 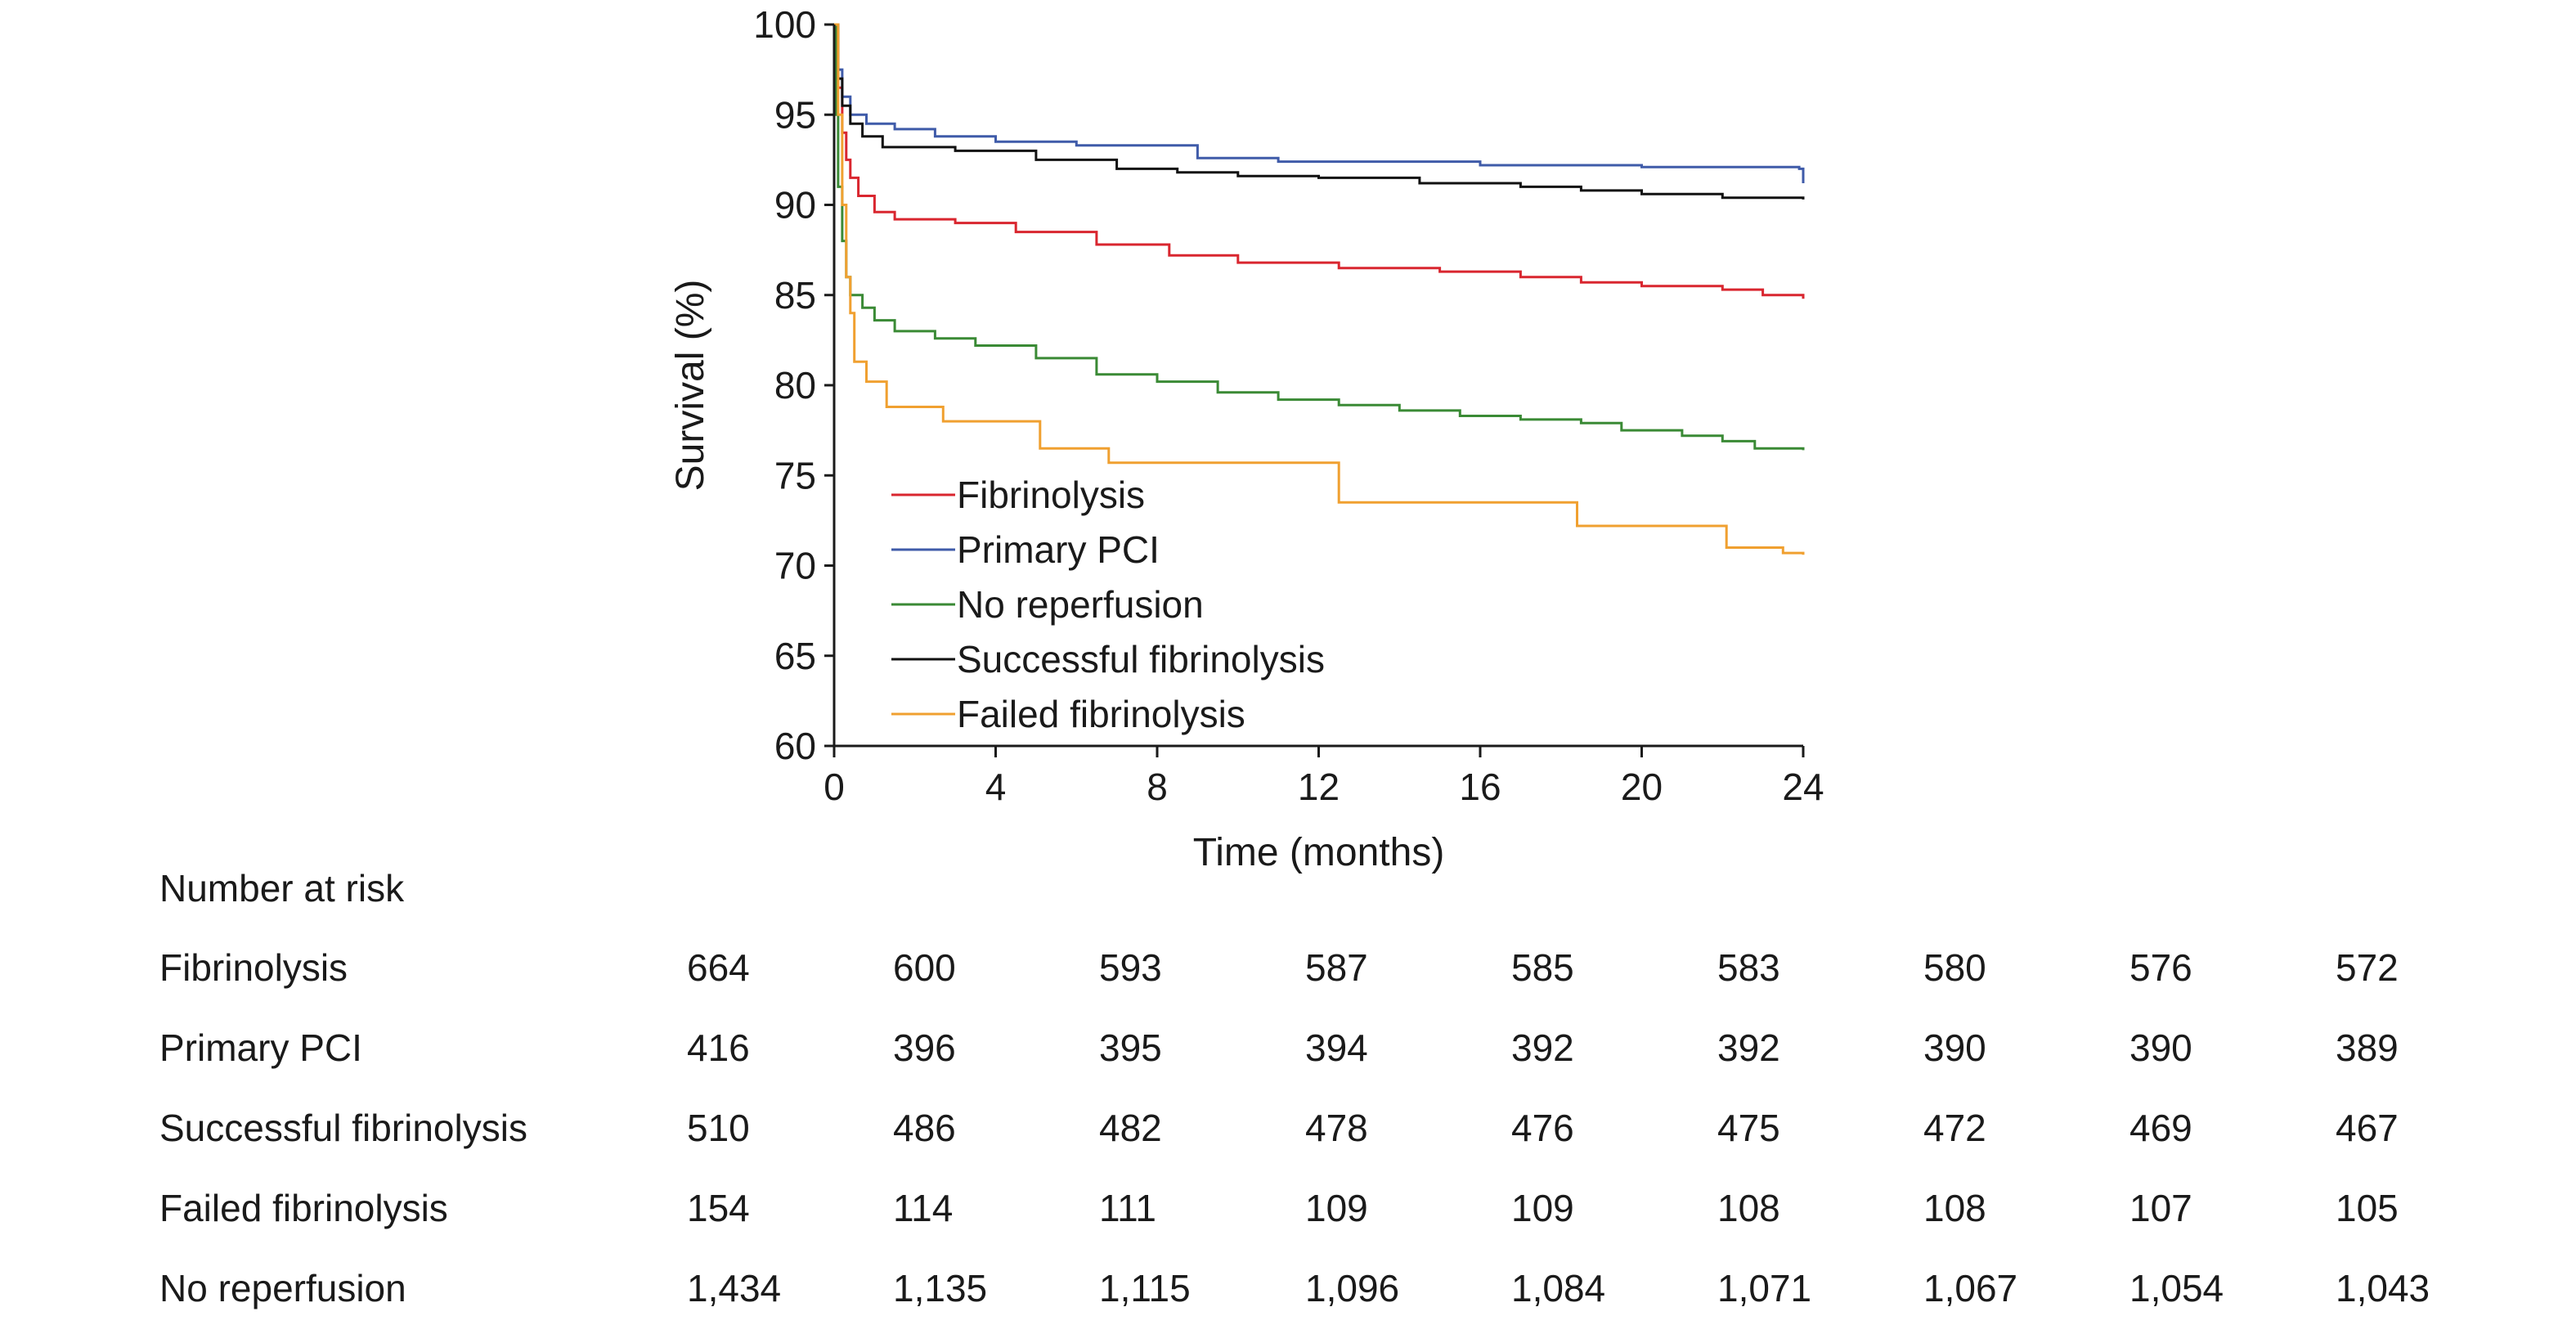 I want to click on legend-label: No reperfusion, so click(x=1080, y=604).